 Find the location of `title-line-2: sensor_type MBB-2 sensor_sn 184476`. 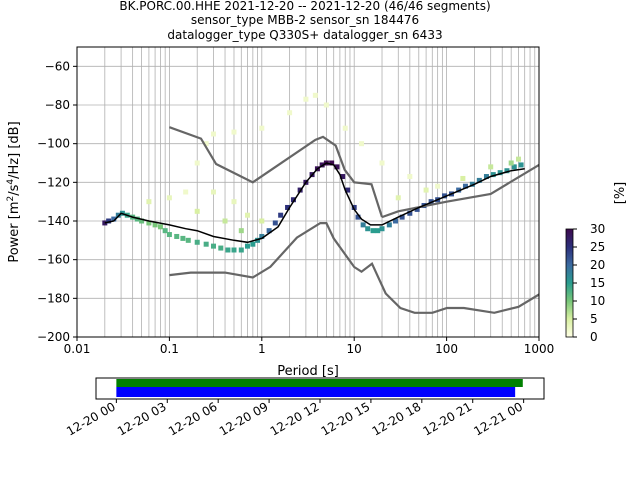

title-line-2: sensor_type MBB-2 sensor_sn 184476 is located at coordinates (305, 20).